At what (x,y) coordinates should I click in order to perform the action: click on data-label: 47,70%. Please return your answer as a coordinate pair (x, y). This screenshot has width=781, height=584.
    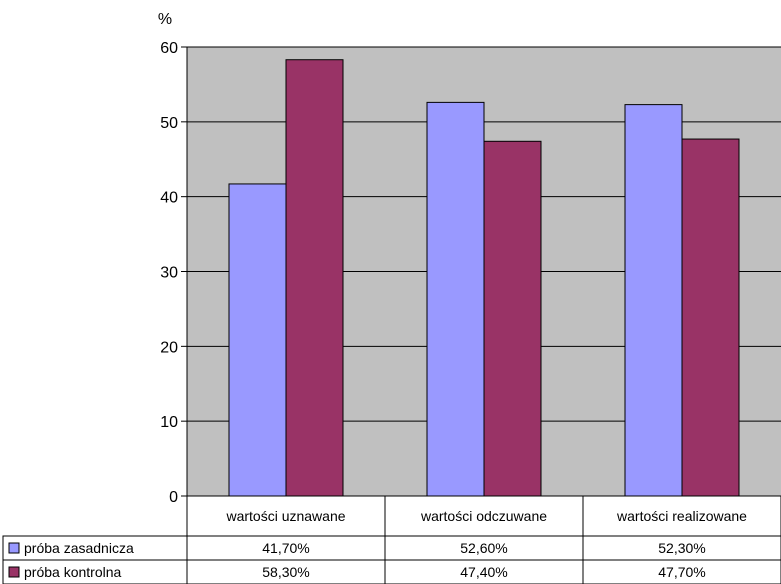
    Looking at the image, I should click on (681, 572).